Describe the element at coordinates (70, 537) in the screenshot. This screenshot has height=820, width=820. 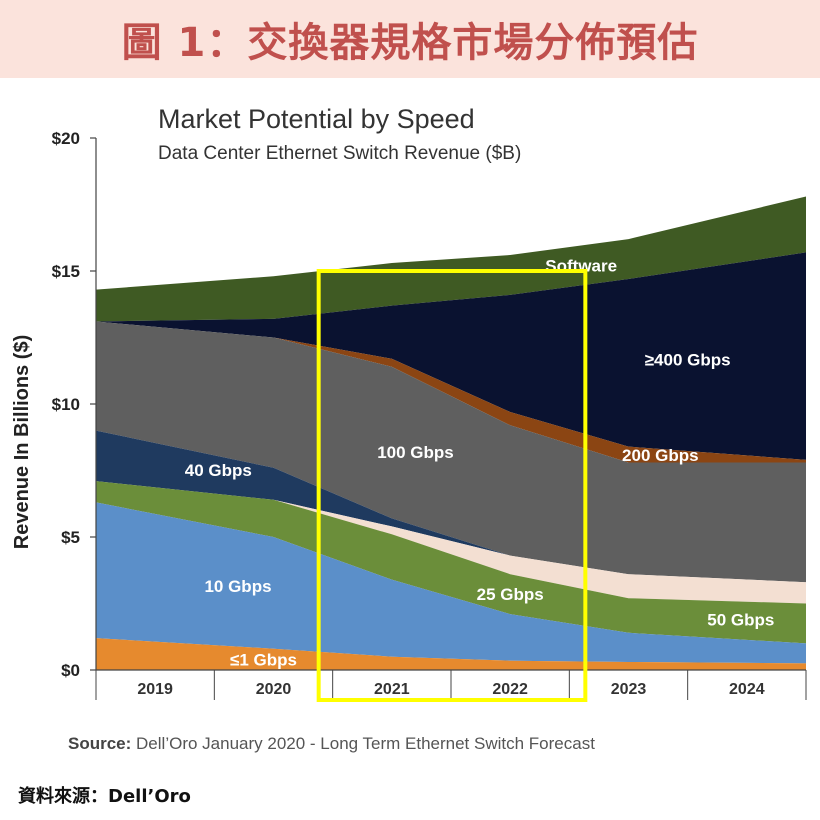
I see `y-tick-label: $5` at that location.